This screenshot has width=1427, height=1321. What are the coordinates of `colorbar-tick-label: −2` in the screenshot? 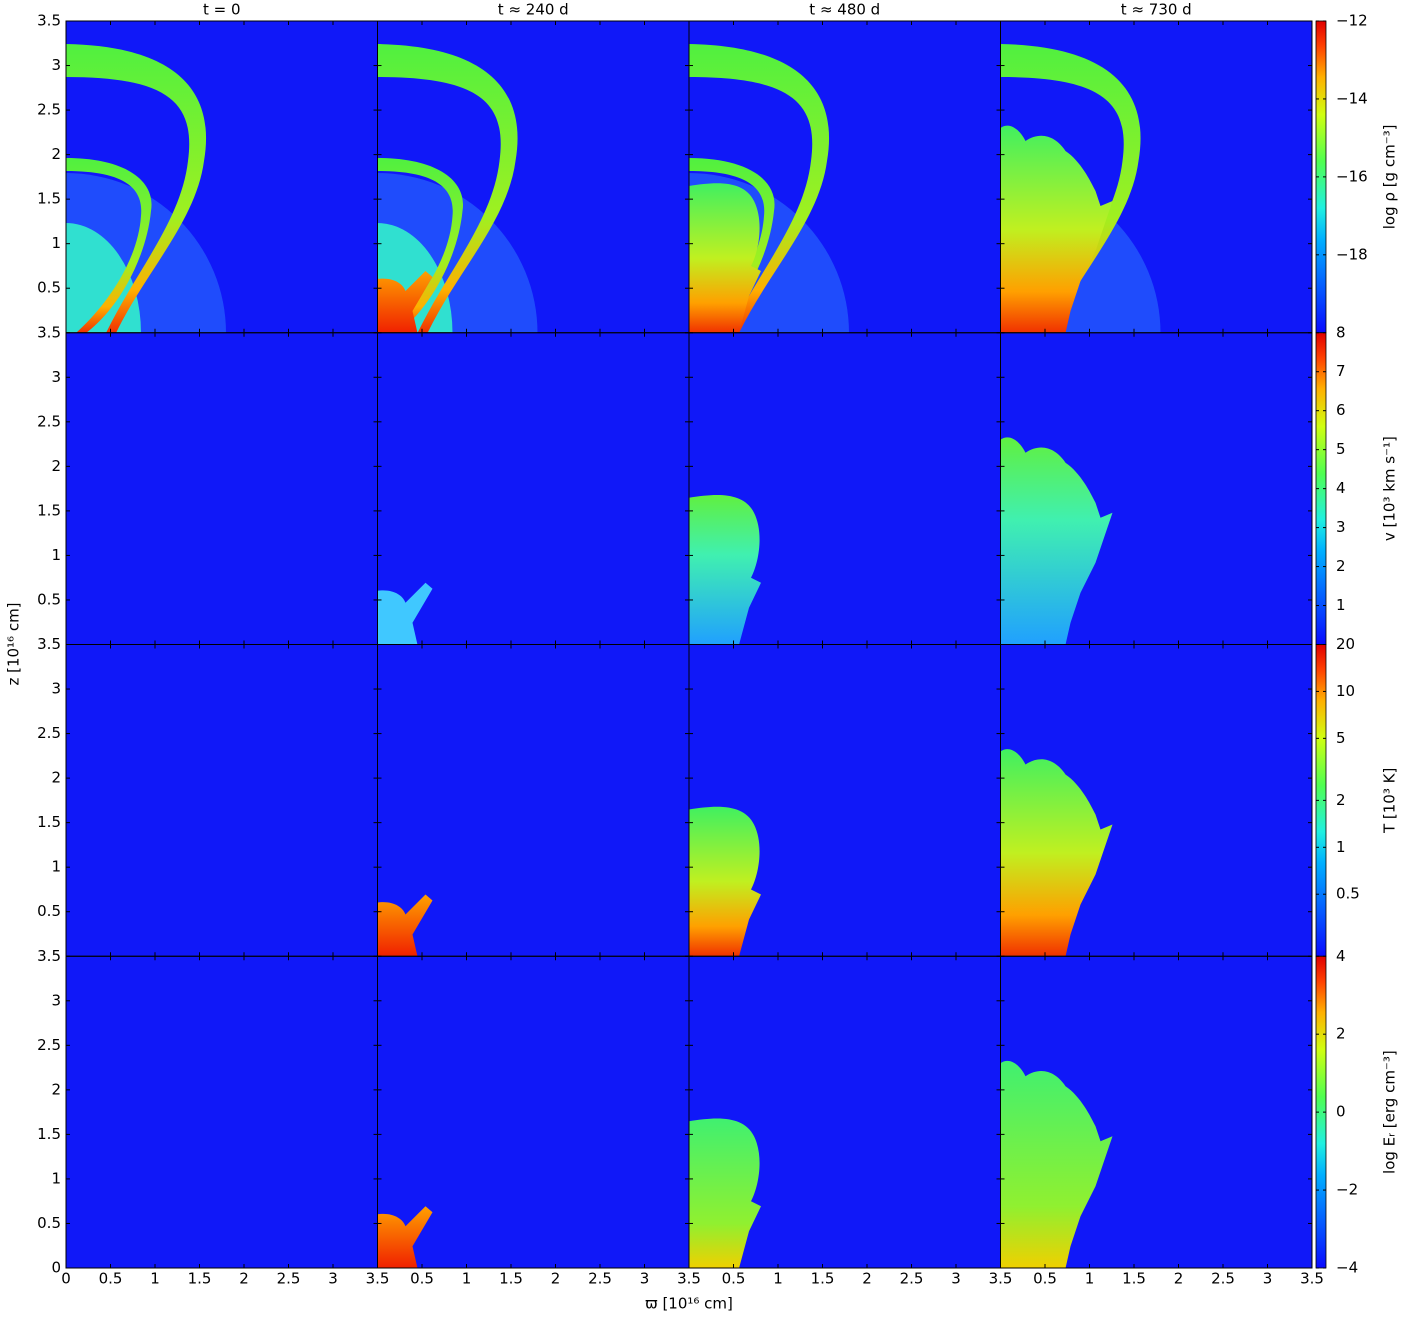 It's located at (1347, 1190).